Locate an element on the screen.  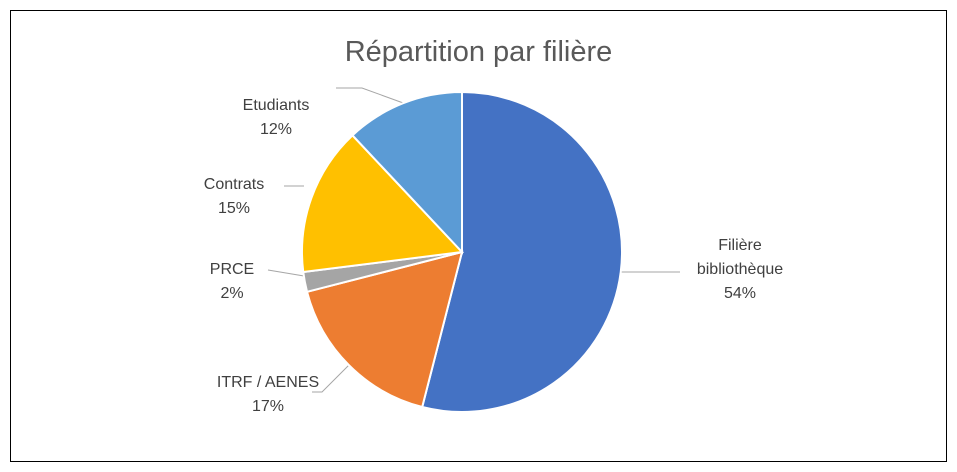
value-label: 12% is located at coordinates (276, 129).